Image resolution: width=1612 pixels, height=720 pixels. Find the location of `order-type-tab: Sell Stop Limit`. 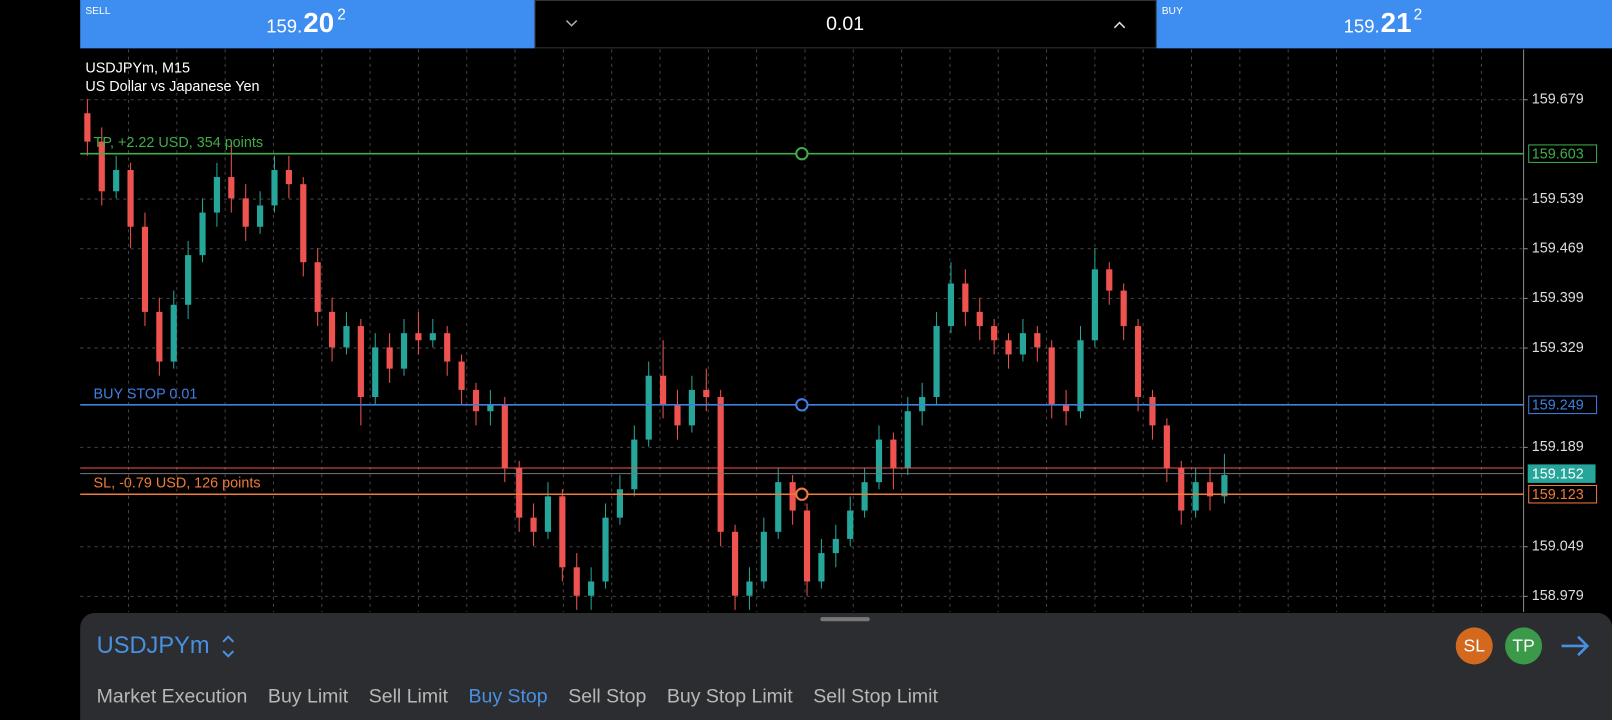

order-type-tab: Sell Stop Limit is located at coordinates (875, 697).